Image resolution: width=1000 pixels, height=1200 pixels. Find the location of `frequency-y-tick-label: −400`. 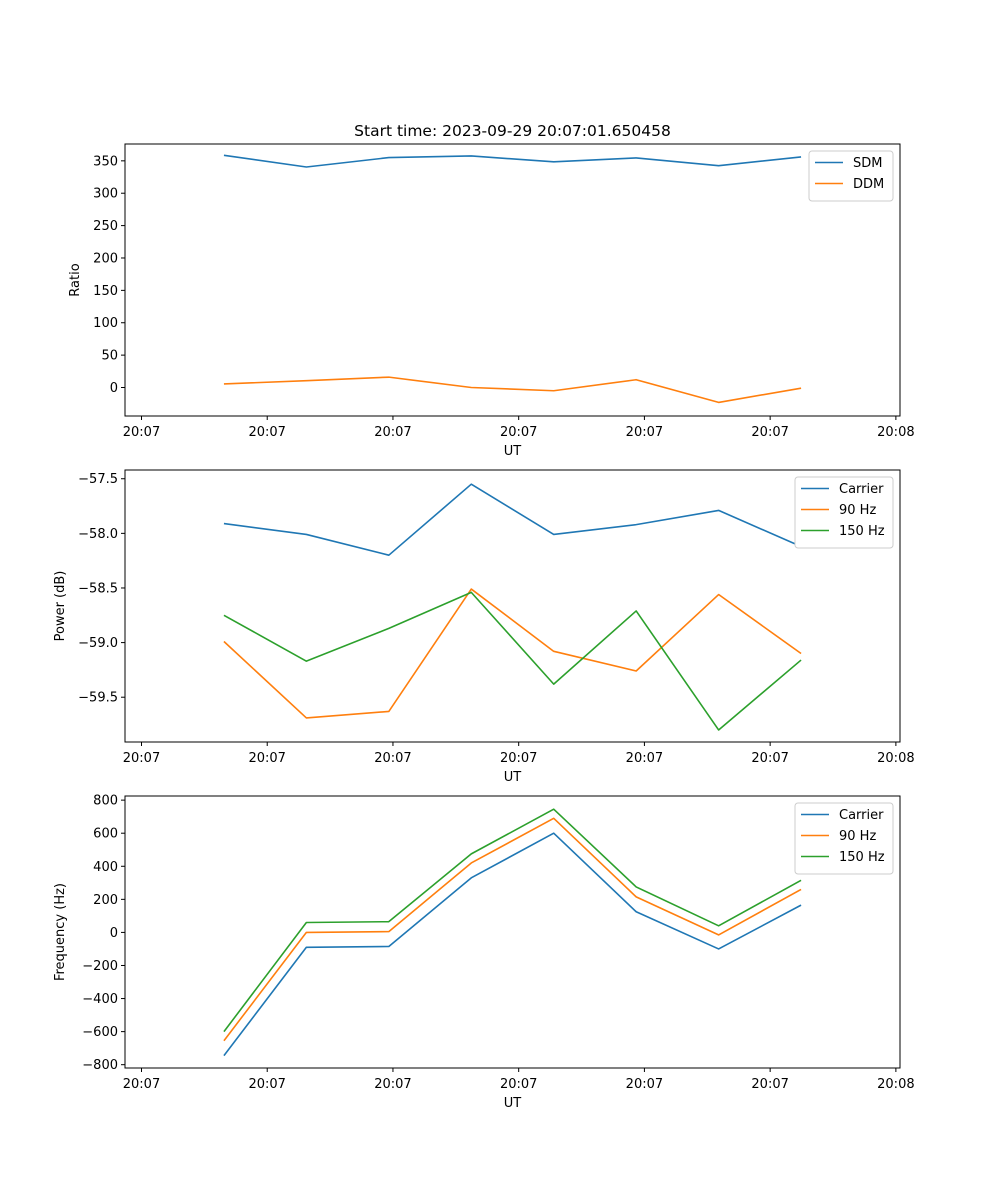

frequency-y-tick-label: −400 is located at coordinates (100, 999).